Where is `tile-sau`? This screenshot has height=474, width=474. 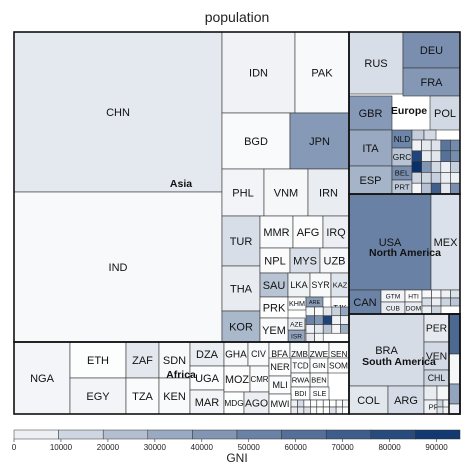 tile-sau is located at coordinates (274, 285).